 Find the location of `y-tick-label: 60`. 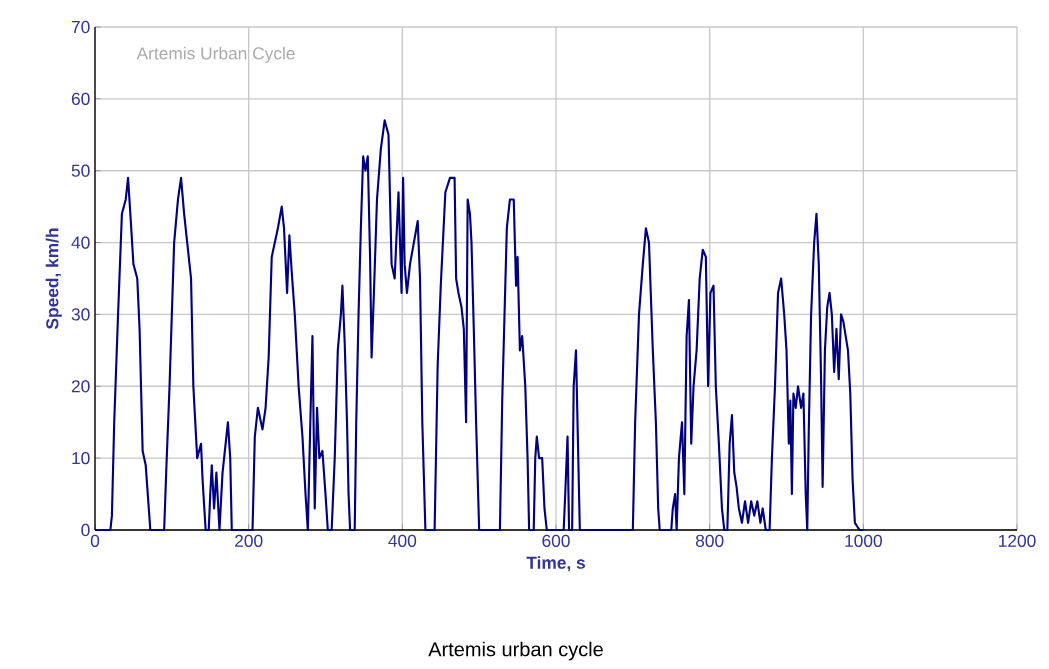

y-tick-label: 60 is located at coordinates (80, 98).